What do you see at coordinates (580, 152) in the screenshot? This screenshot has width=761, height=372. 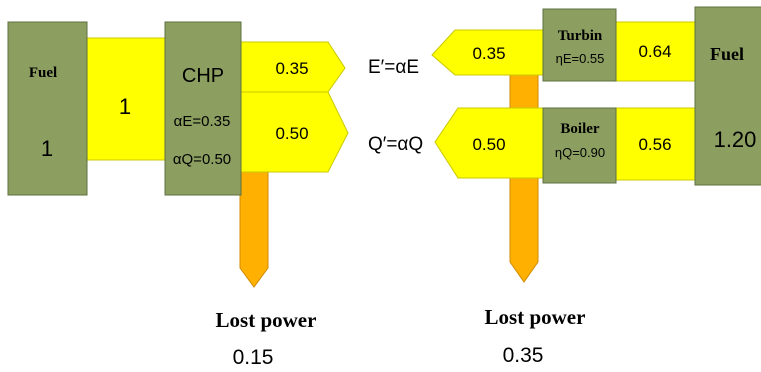 I see `boiler-efficiency: ηQ=0.90` at bounding box center [580, 152].